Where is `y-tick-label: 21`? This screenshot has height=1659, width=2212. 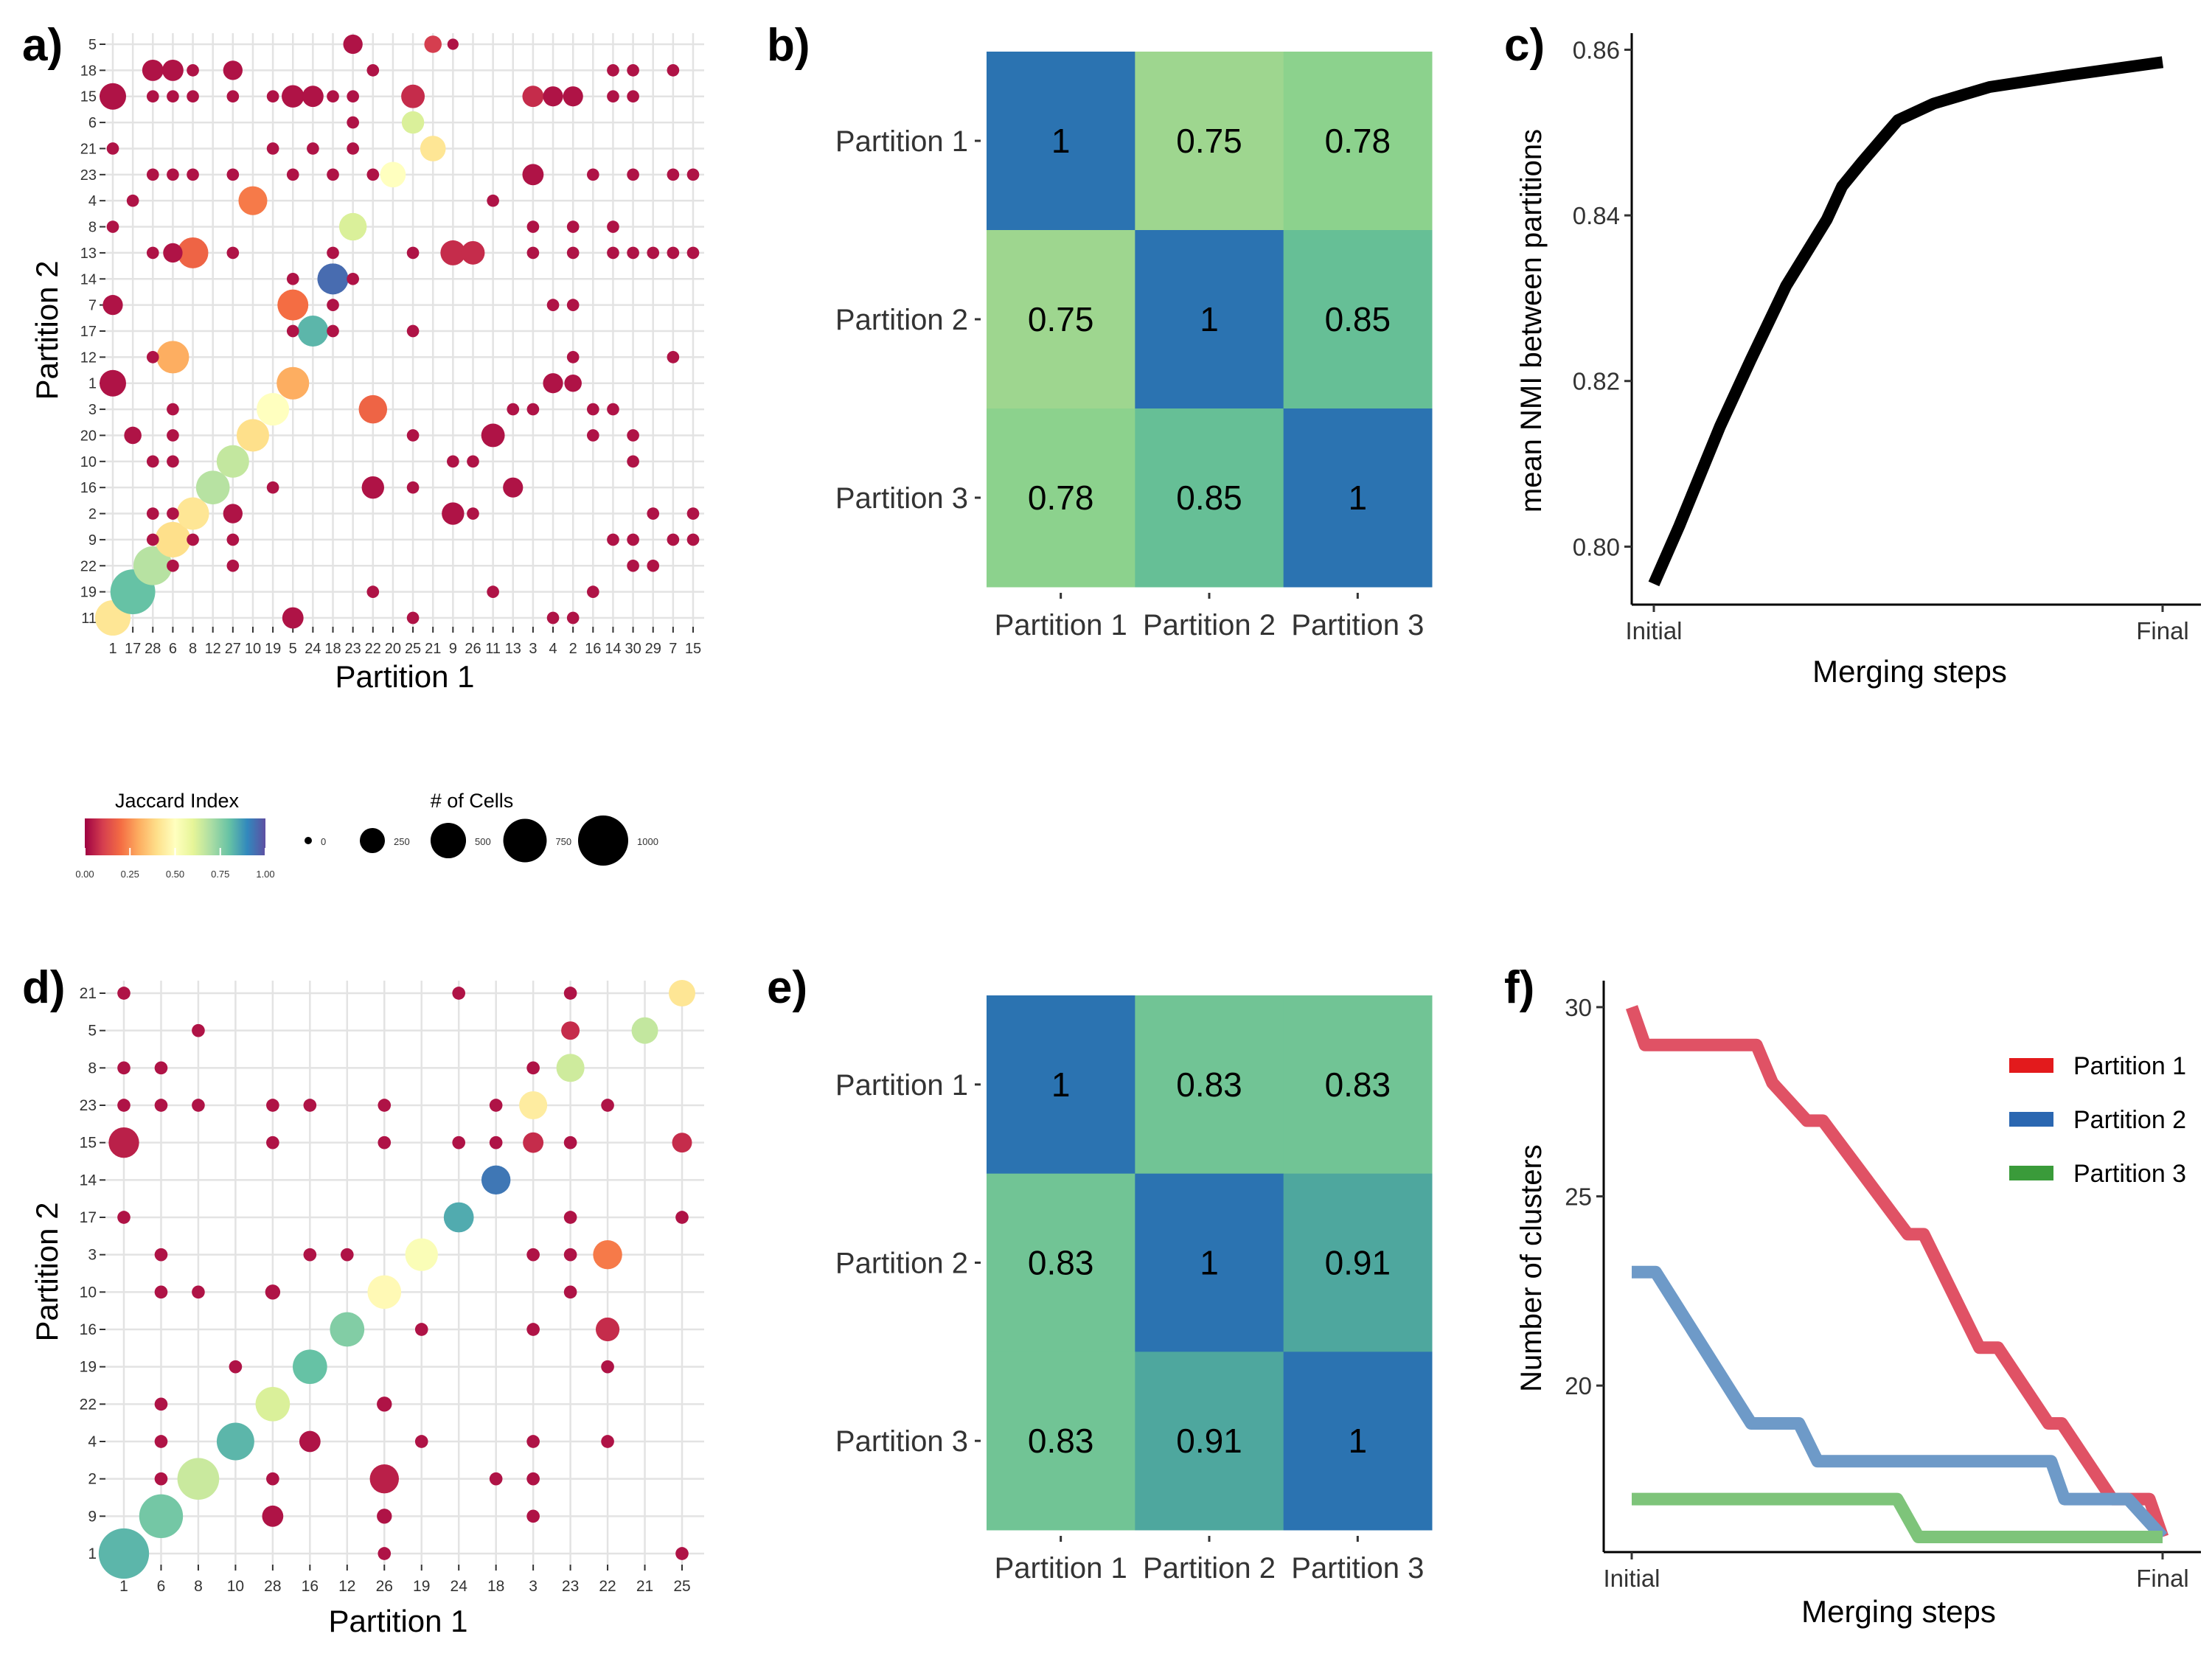 y-tick-label: 21 is located at coordinates (88, 149).